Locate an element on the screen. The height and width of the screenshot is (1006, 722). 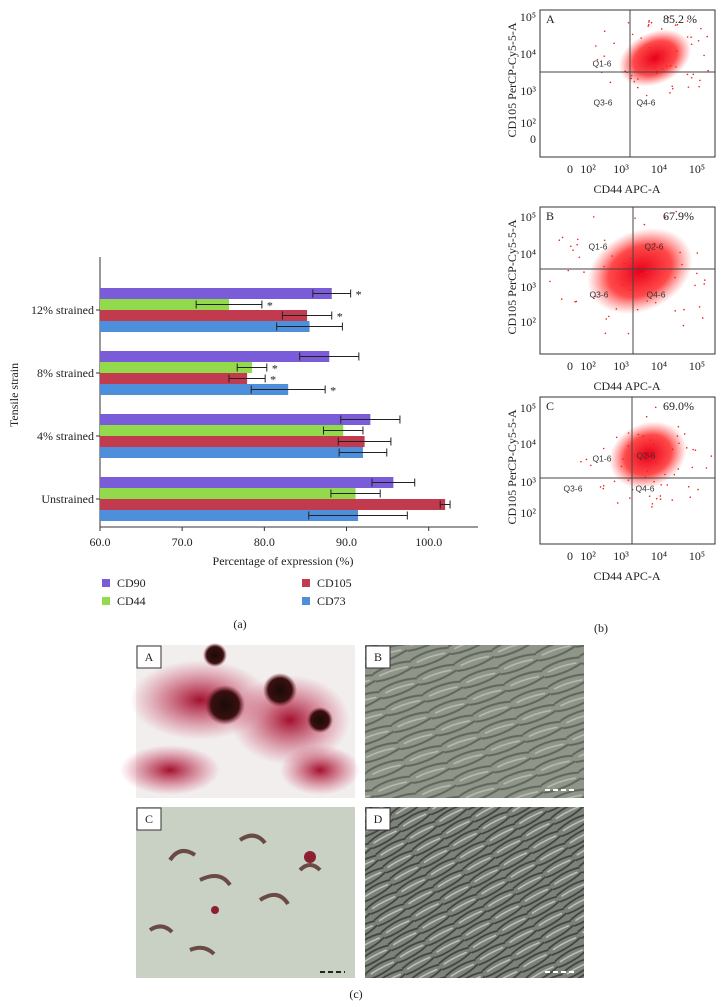
legend-label: CD44 is located at coordinates (131, 601).